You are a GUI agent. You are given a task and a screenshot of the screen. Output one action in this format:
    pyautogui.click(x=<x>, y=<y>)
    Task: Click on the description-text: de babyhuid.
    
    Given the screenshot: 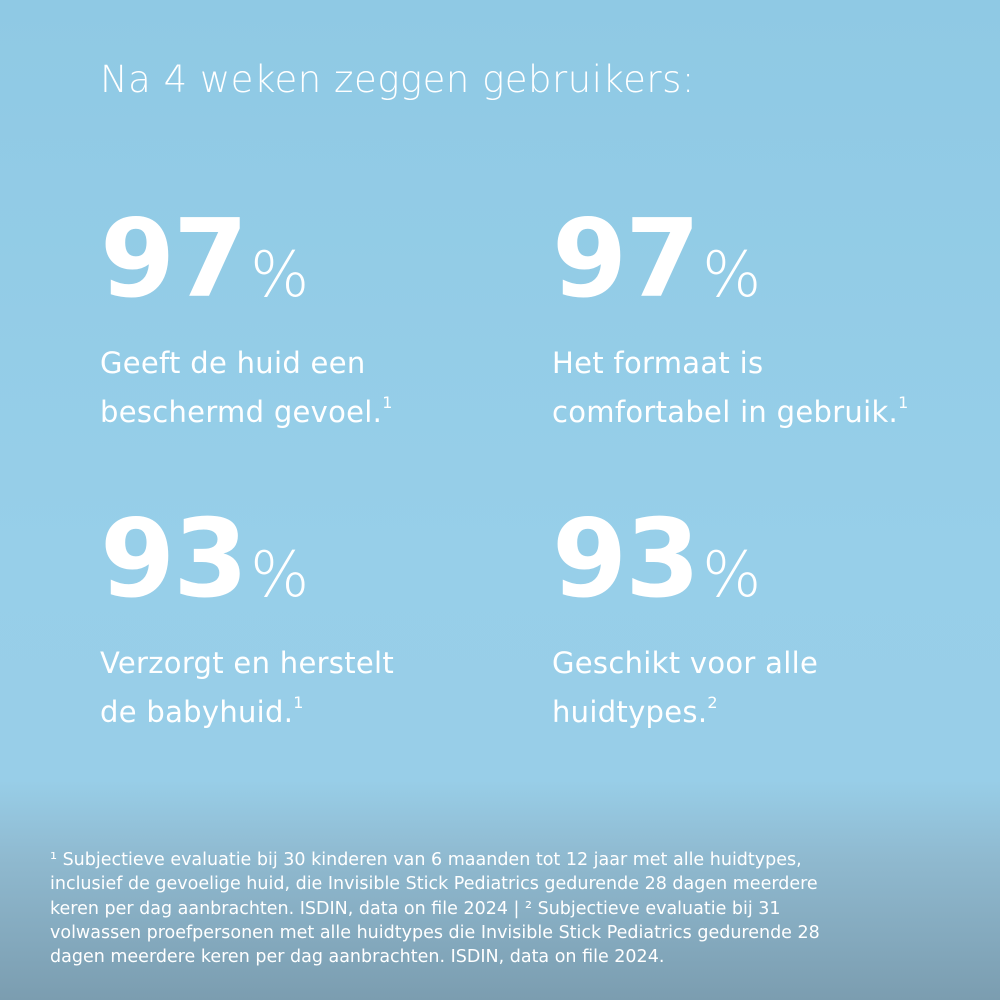 What is the action you would take?
    pyautogui.click(x=197, y=712)
    